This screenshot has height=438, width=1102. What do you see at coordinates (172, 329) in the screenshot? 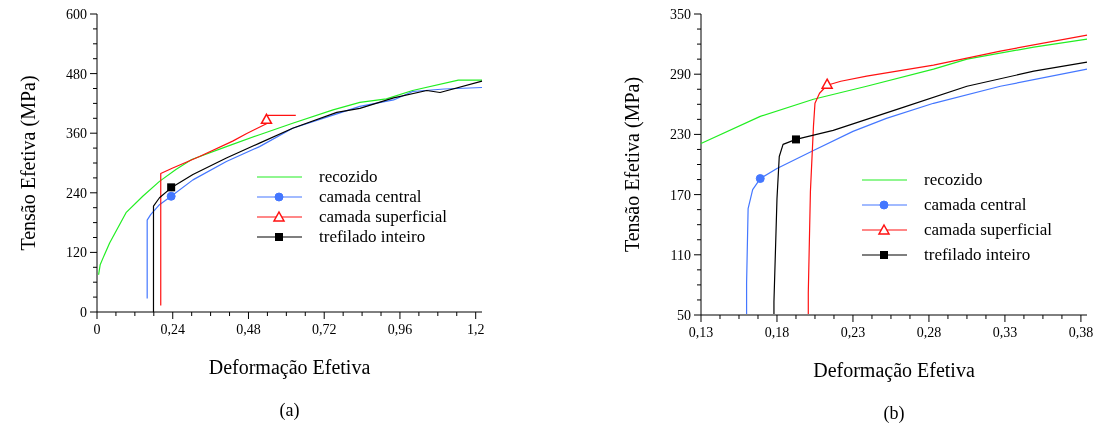
I see `x-tick-label: 0,24` at bounding box center [172, 329].